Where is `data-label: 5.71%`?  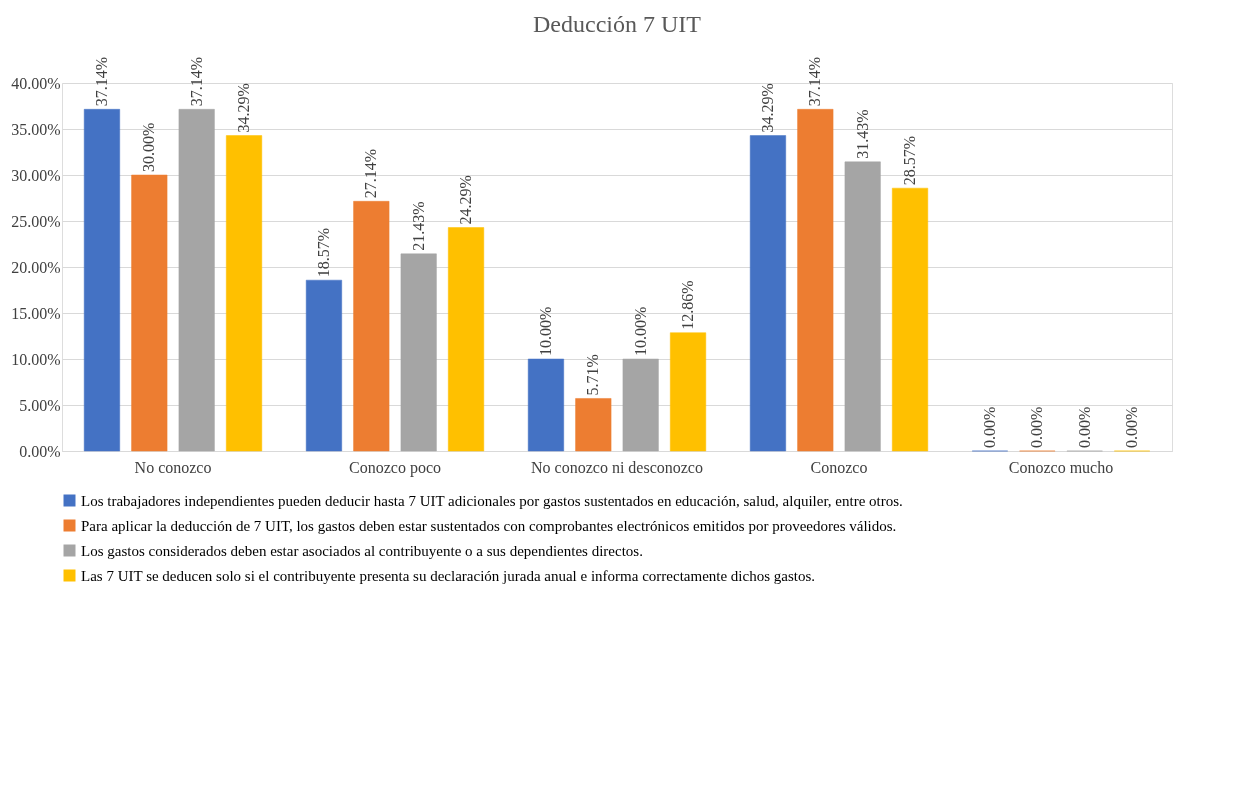
data-label: 5.71% is located at coordinates (593, 375).